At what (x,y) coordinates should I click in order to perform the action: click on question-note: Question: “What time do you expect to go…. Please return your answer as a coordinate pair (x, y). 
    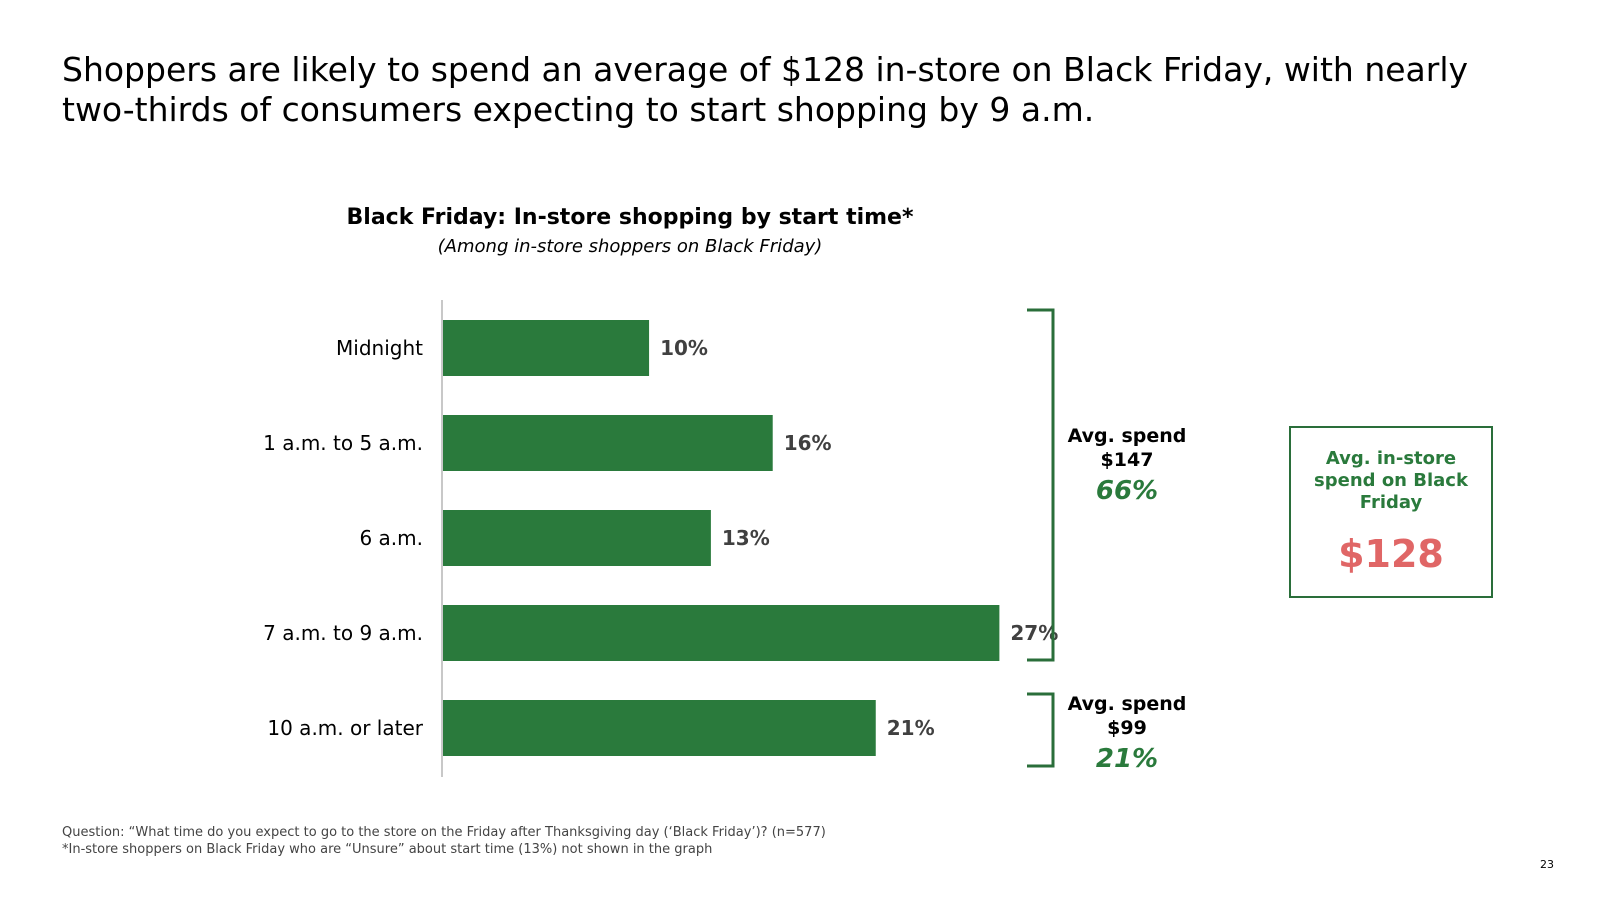
    Looking at the image, I should click on (444, 832).